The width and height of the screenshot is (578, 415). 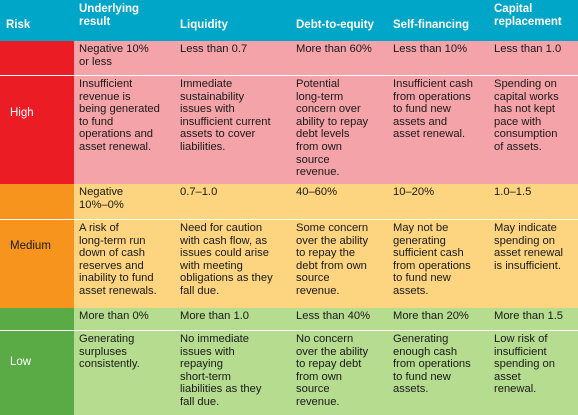 I want to click on threshold-capital-replacement: 1.0–1.5, so click(x=535, y=192).